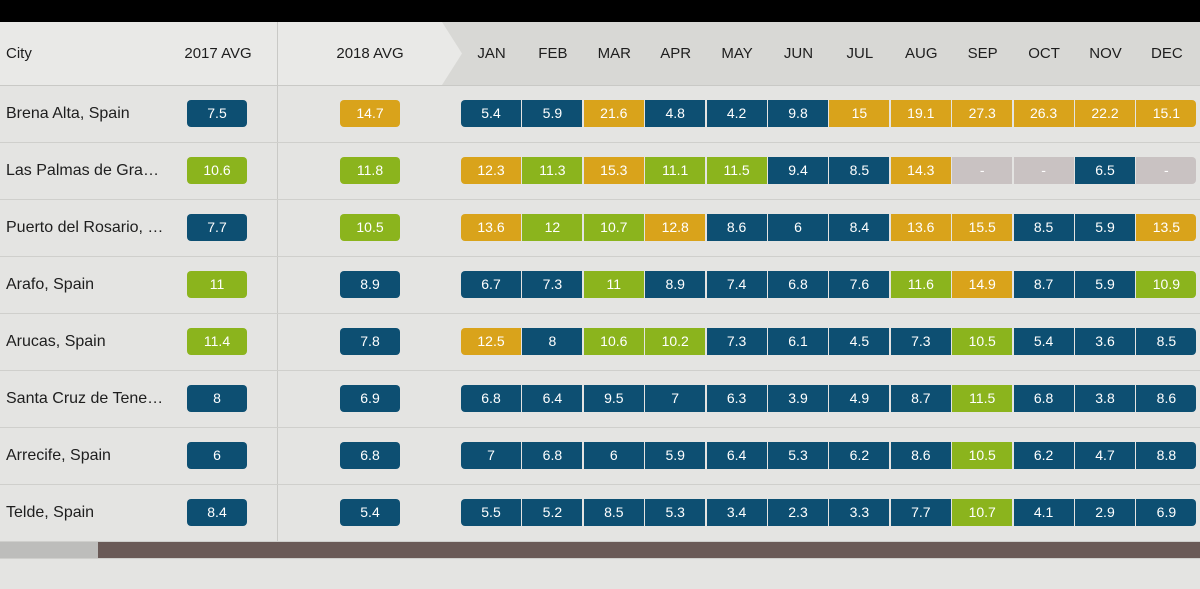  What do you see at coordinates (736, 512) in the screenshot?
I see `month-cell: 3.4` at bounding box center [736, 512].